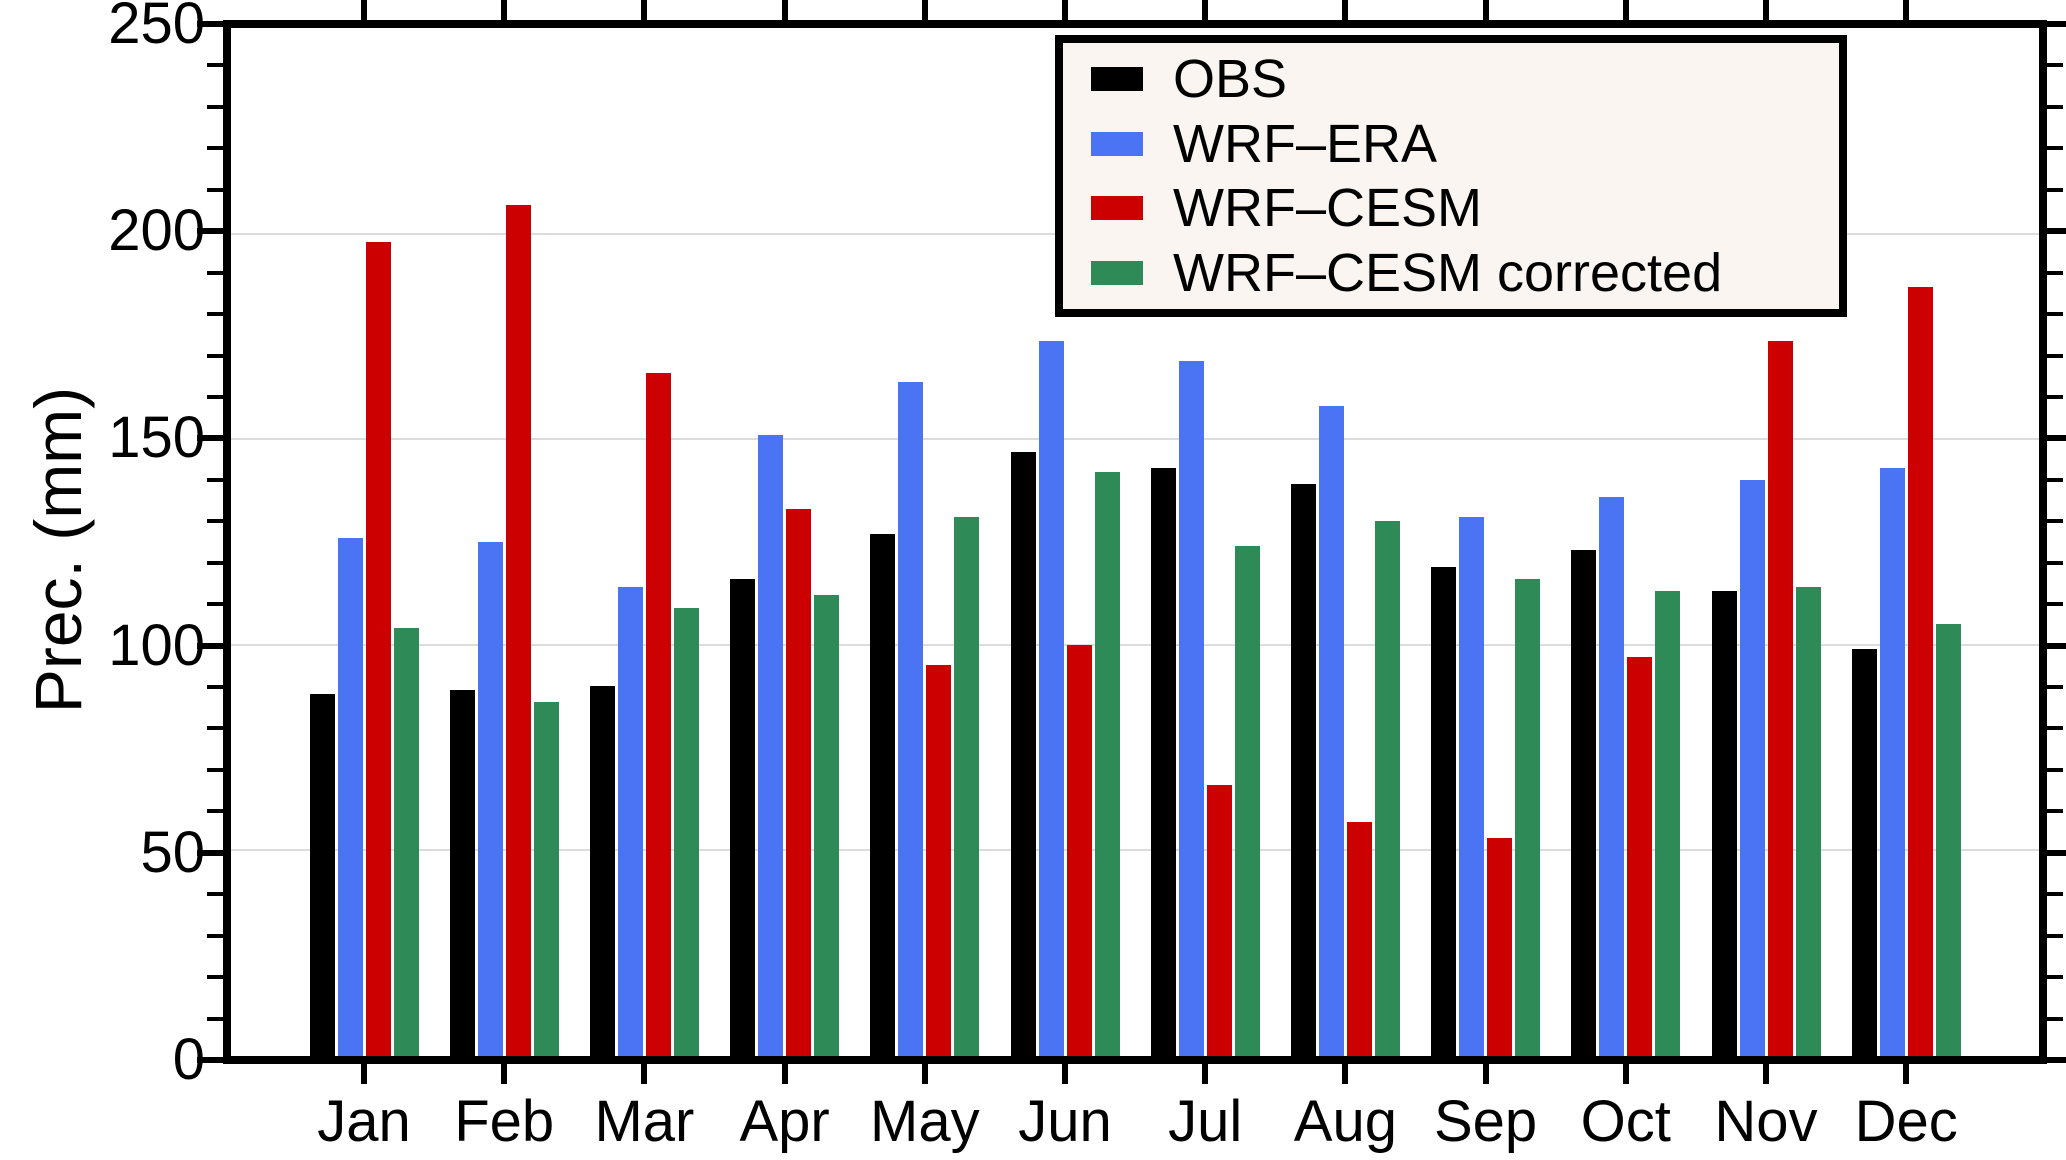 The image size is (2066, 1160). What do you see at coordinates (518, 630) in the screenshot?
I see `bar-WRF–CESM-Feb` at bounding box center [518, 630].